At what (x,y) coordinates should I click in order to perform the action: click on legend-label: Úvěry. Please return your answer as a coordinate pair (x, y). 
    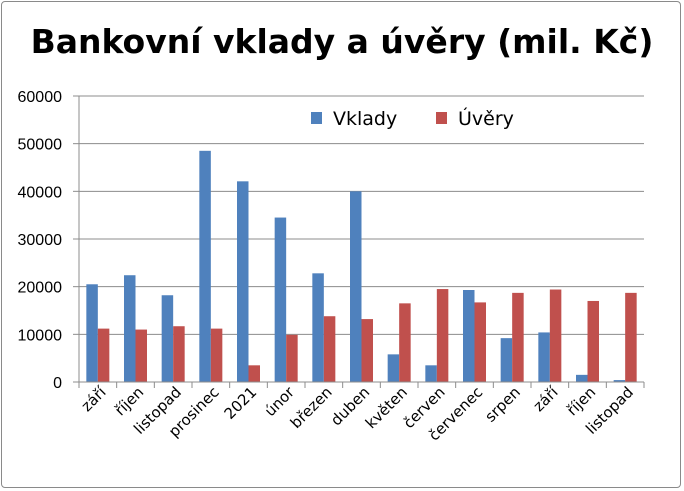
    Looking at the image, I should click on (486, 118).